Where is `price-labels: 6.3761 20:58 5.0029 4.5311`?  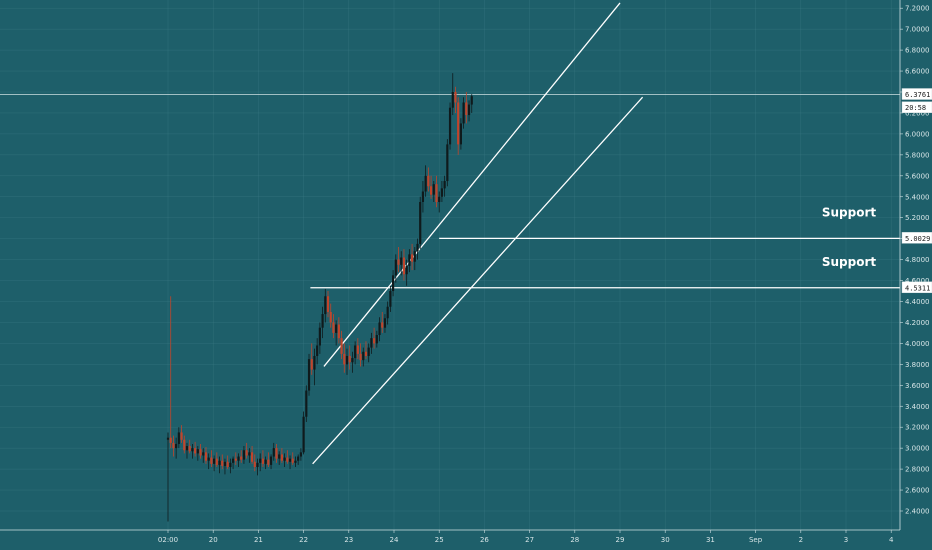 price-labels: 6.3761 20:58 5.0029 4.5311 is located at coordinates (916, 191).